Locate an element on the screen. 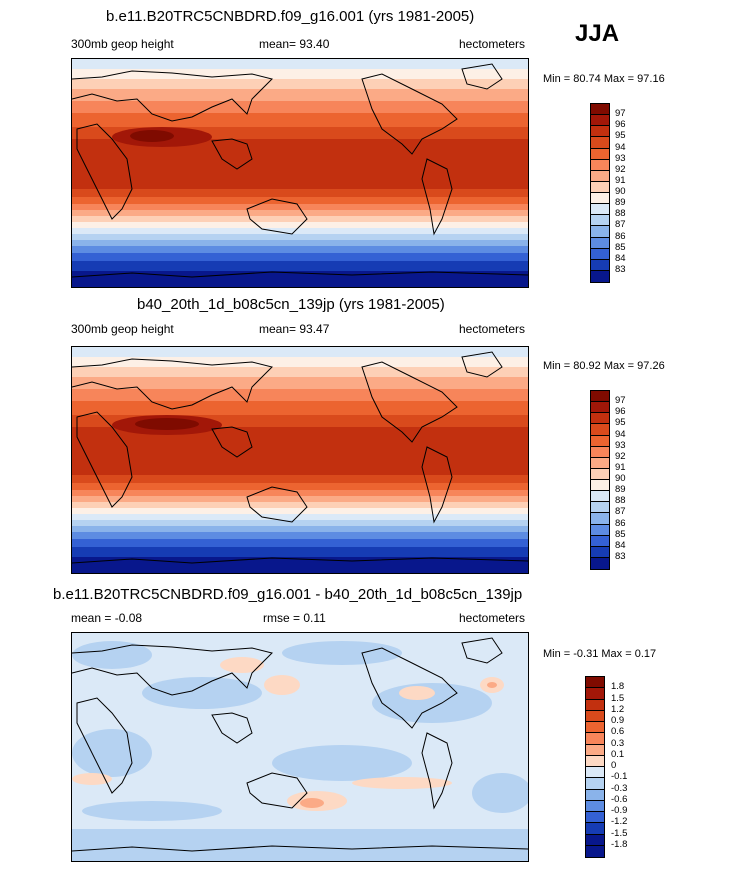 Image resolution: width=733 pixels, height=872 pixels. colorbar-tick-label: -0.9 is located at coordinates (619, 810).